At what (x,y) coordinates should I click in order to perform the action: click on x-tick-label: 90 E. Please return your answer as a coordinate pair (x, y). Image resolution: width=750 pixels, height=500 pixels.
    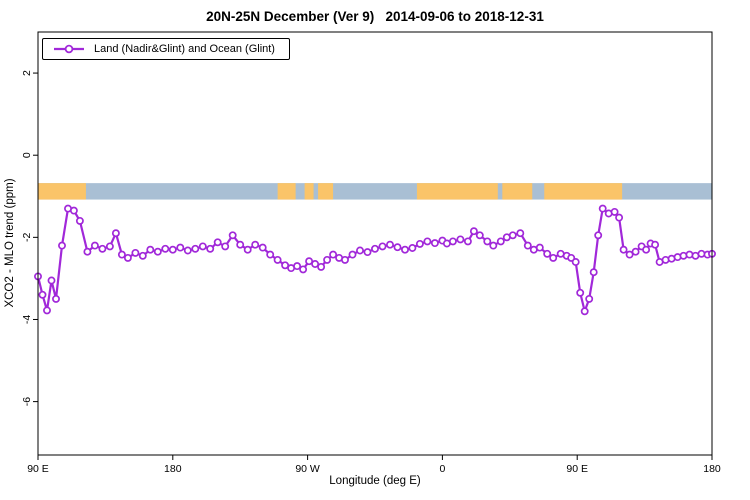
    Looking at the image, I should click on (38, 469).